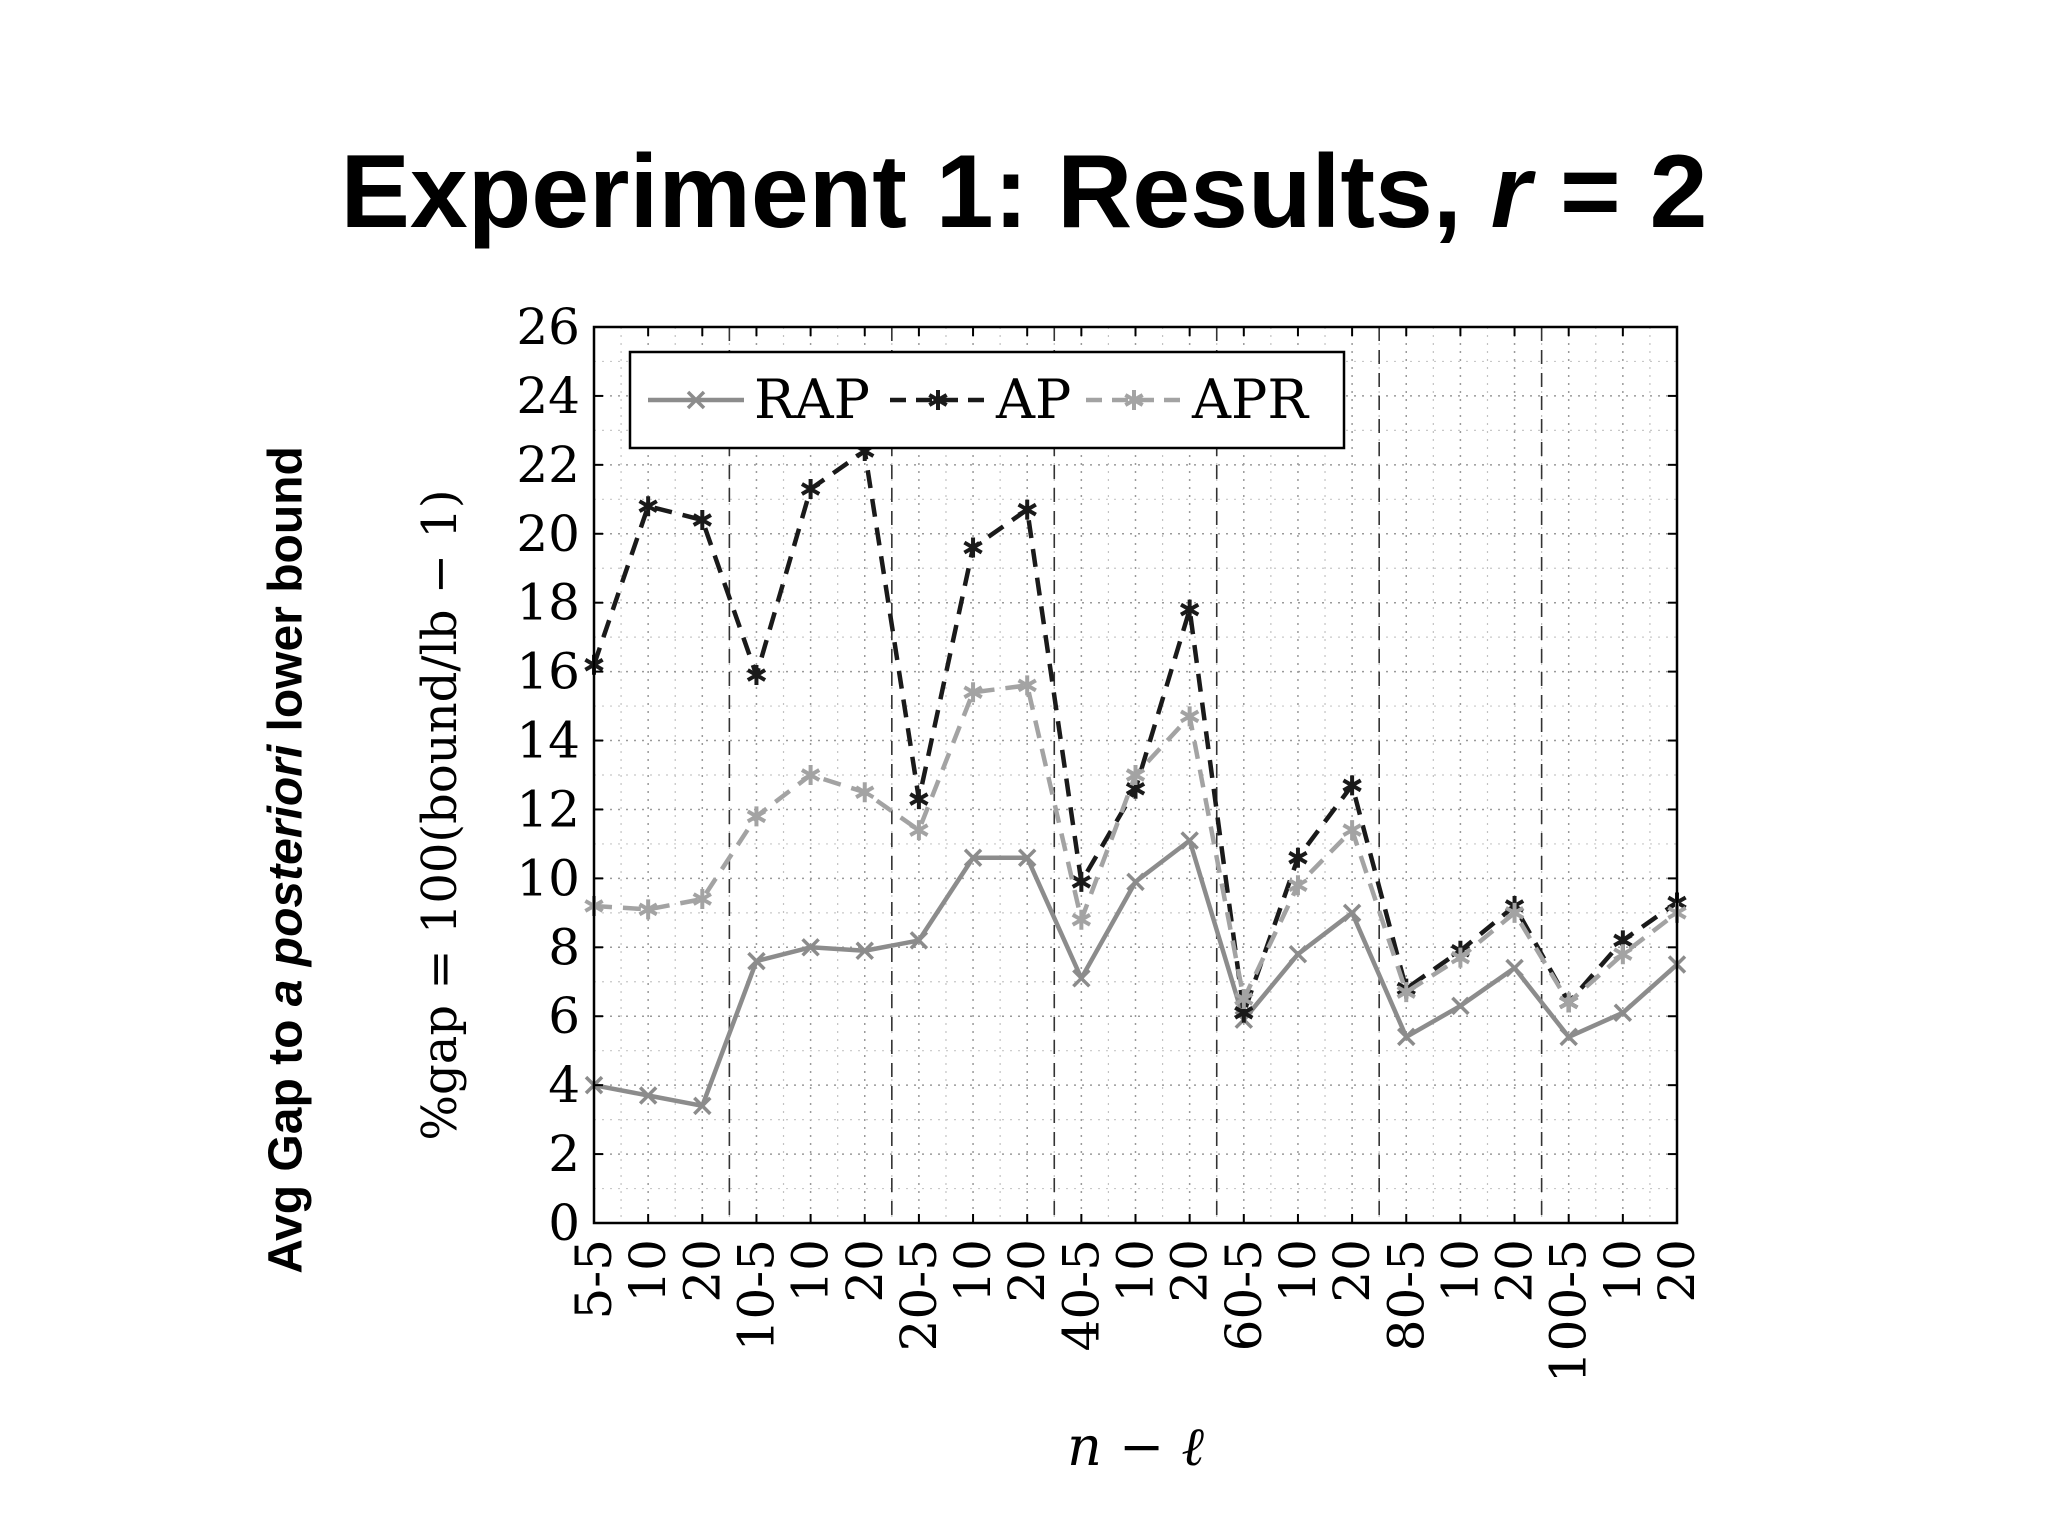 Image resolution: width=2048 pixels, height=1536 pixels. I want to click on x-tick-label: 10-5, so click(756, 1295).